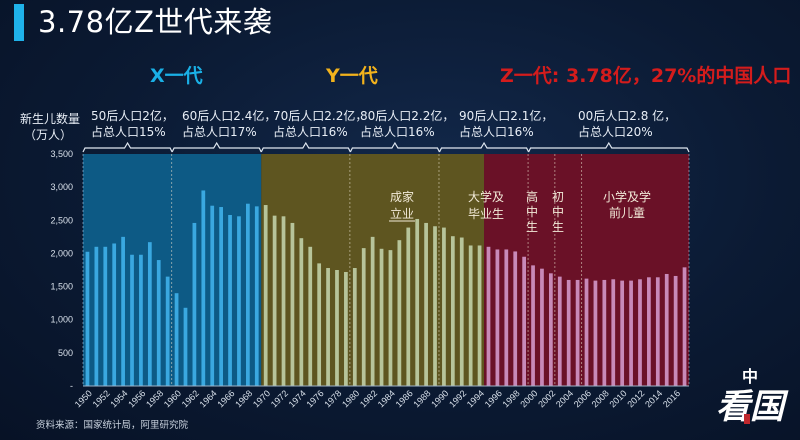 This screenshot has height=440, width=800. What do you see at coordinates (486, 196) in the screenshot?
I see `stage-label: 大学及` at bounding box center [486, 196].